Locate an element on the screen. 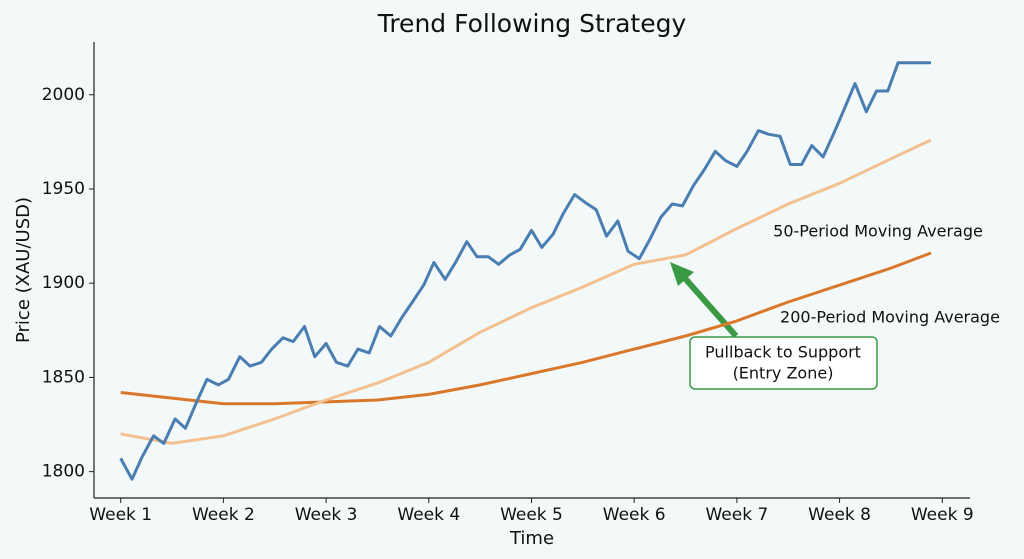 This screenshot has width=1024, height=559. x-tick-label: Week 8 is located at coordinates (839, 515).